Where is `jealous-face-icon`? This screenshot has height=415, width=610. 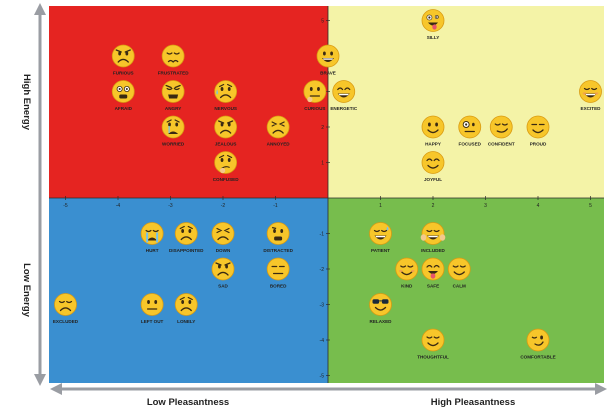
jealous-face-icon is located at coordinates (226, 127).